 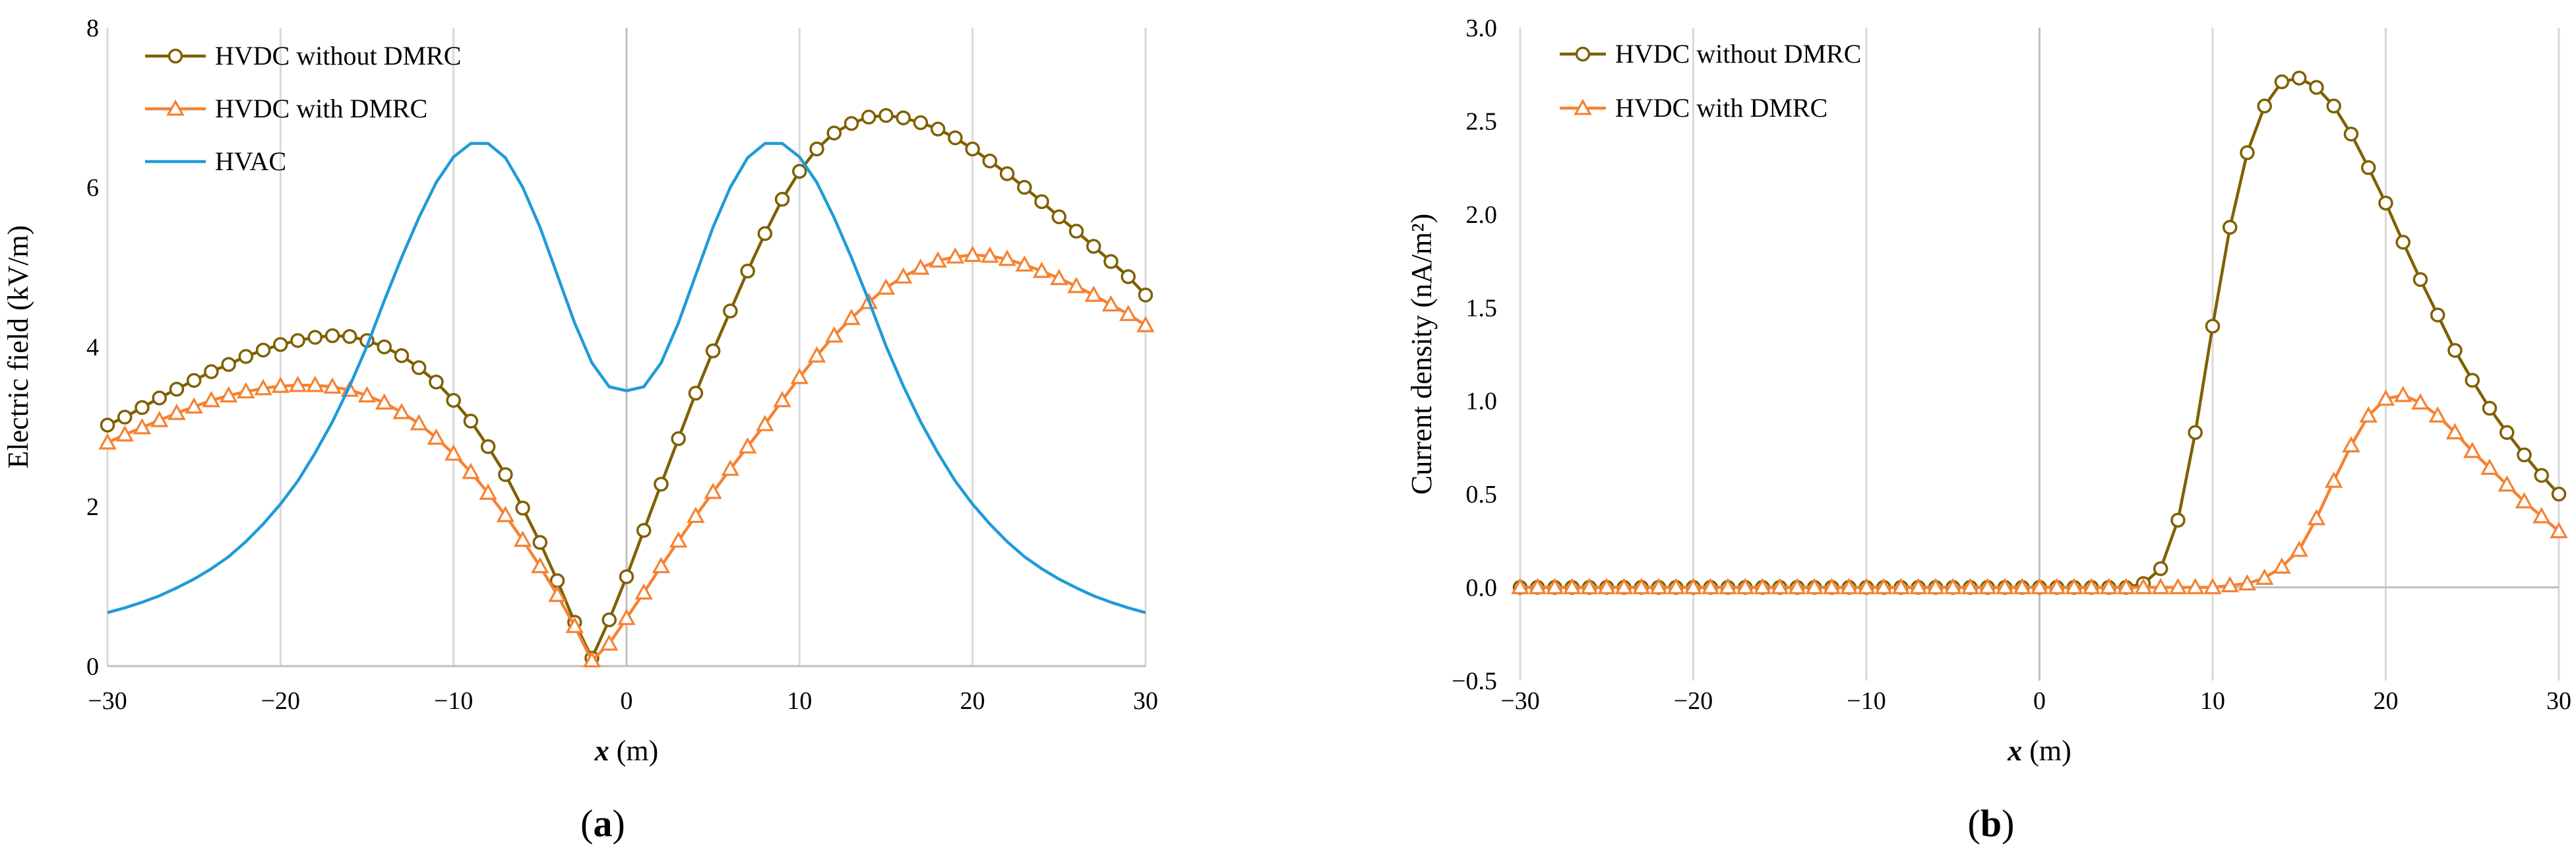 I want to click on xtick-label-b-2: −10, so click(x=1866, y=701).